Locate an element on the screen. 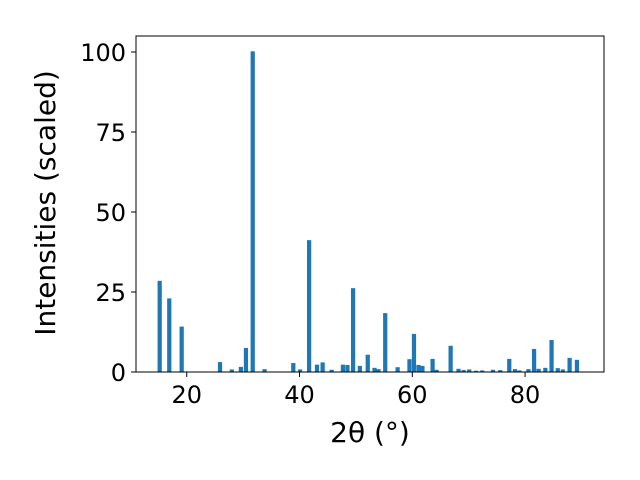 The height and width of the screenshot is (480, 640). x-tick-label: 40 is located at coordinates (299, 395).